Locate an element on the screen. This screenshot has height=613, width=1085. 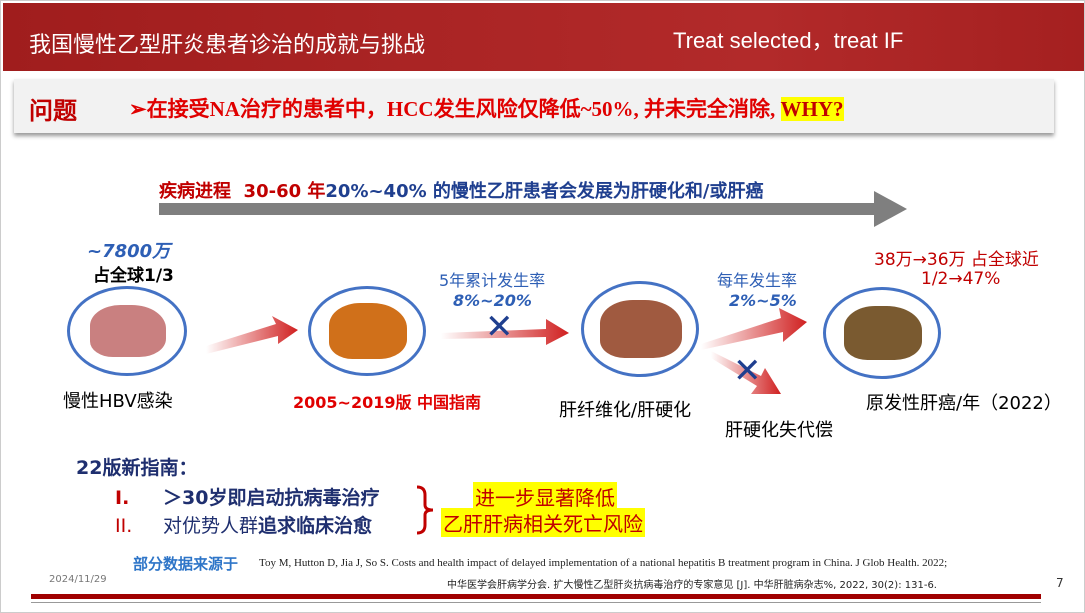
item-number: I. is located at coordinates (122, 498).